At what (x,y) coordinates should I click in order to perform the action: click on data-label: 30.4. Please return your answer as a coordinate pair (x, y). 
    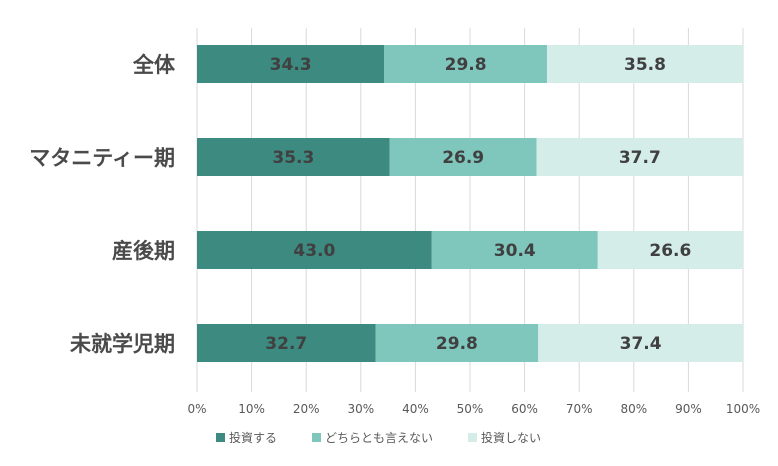
    Looking at the image, I should click on (515, 251).